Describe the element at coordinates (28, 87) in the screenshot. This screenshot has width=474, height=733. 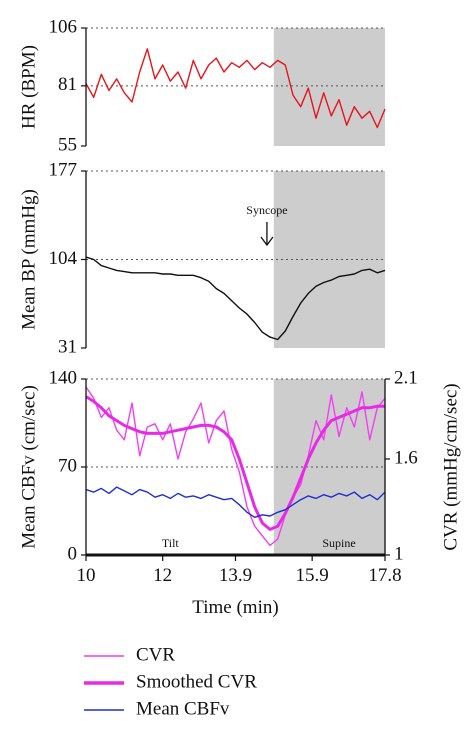
I see `y-axis-title: HR (BPM)` at that location.